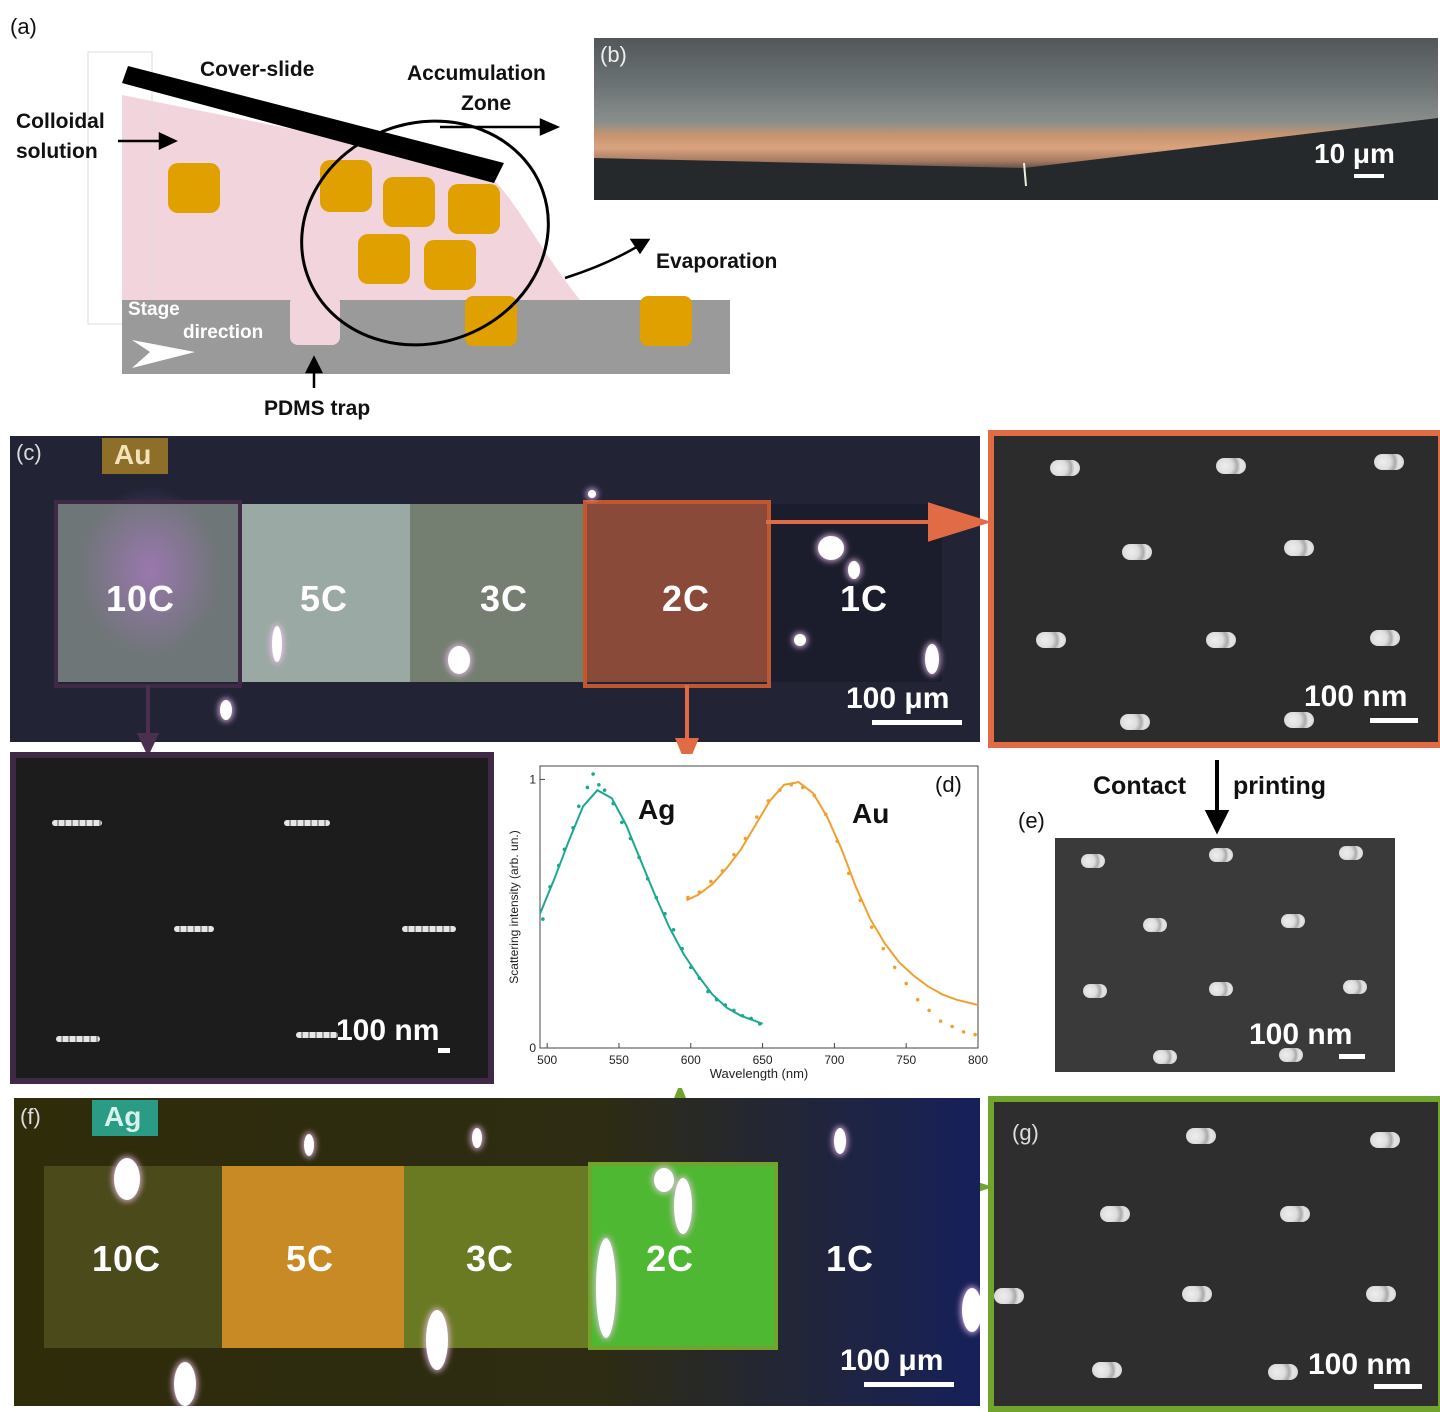 This screenshot has width=1440, height=1412. I want to click on printing-label: printing, so click(1280, 786).